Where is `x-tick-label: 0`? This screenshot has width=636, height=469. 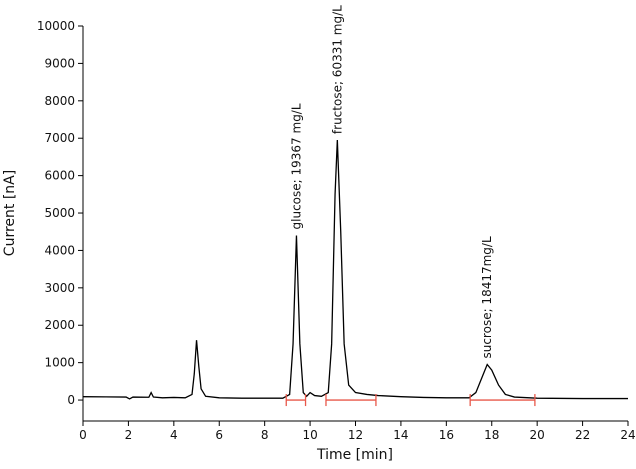
x-tick-label: 0 is located at coordinates (83, 435).